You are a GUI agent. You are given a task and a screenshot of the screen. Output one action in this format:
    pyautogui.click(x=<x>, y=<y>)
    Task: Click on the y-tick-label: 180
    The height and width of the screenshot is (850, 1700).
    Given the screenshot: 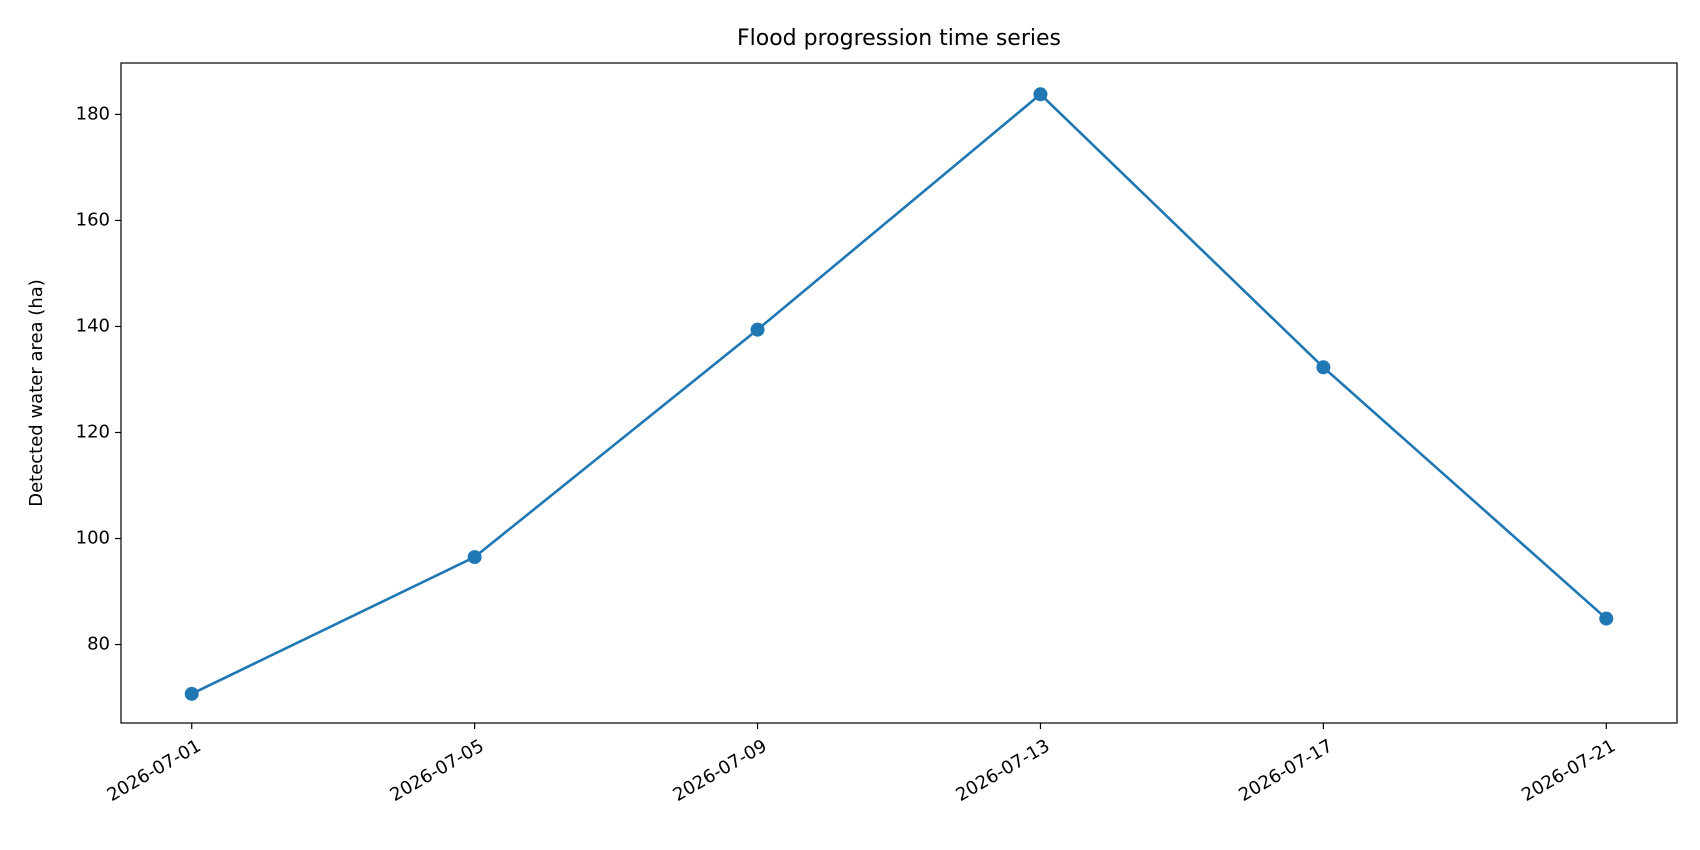 What is the action you would take?
    pyautogui.click(x=93, y=113)
    